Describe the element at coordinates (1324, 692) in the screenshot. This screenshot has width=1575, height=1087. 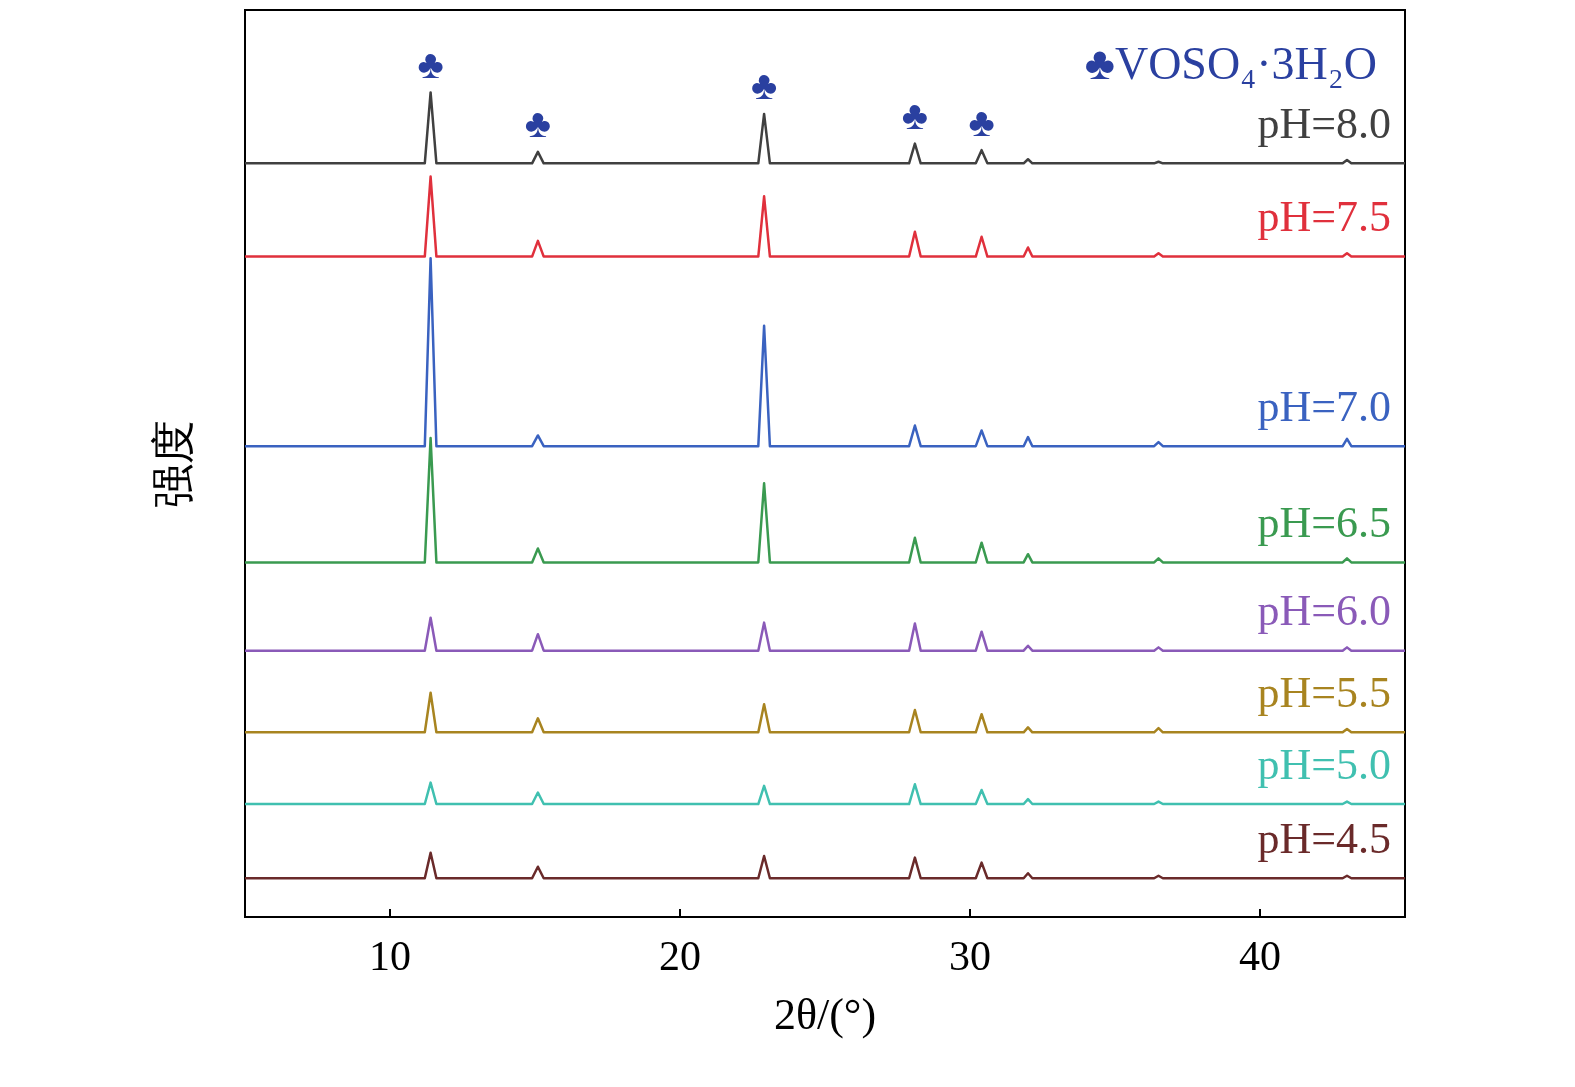
I see `series-label: pH=5.5` at that location.